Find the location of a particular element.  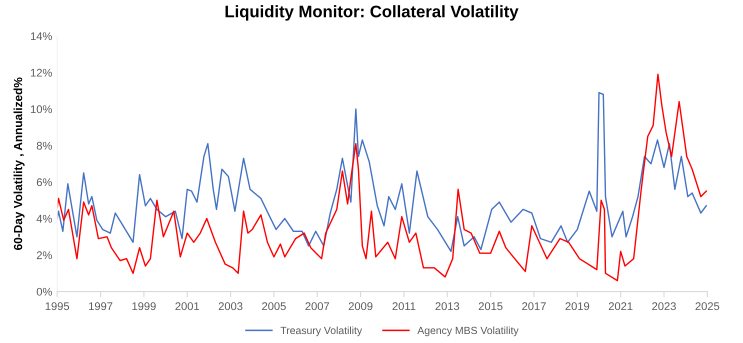

y-axis-title: 60-Day Volatility , Annualized% is located at coordinates (19, 163).